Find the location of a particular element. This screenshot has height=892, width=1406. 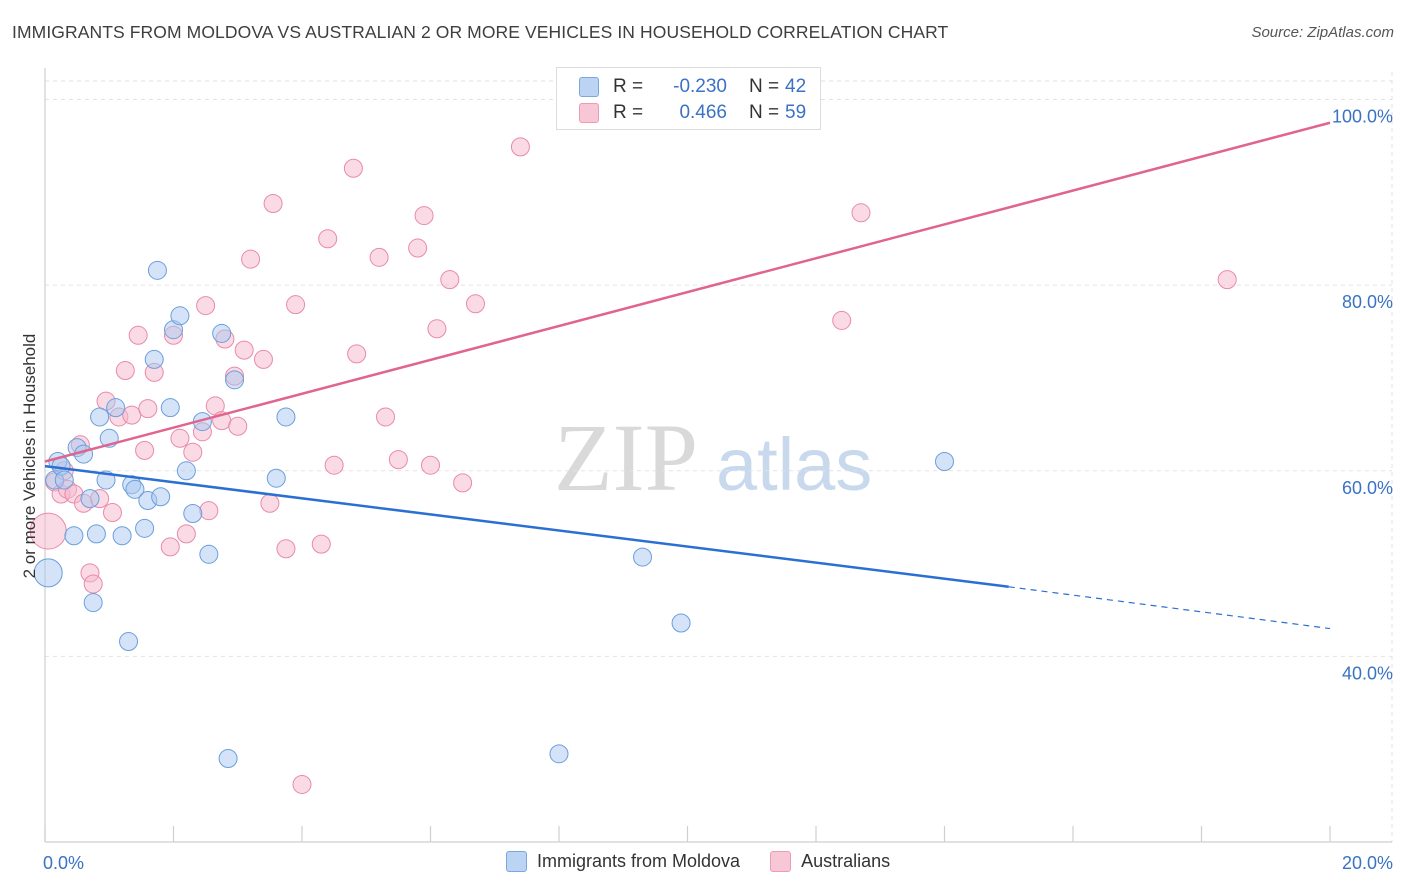

x-tick-label: 20.0% is located at coordinates (1367, 863).